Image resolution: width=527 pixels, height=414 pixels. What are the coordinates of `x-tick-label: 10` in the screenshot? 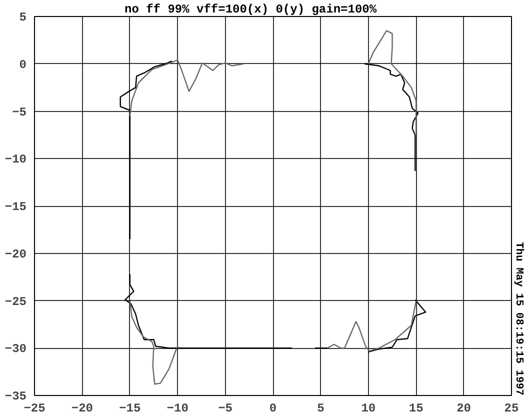 It's located at (368, 408).